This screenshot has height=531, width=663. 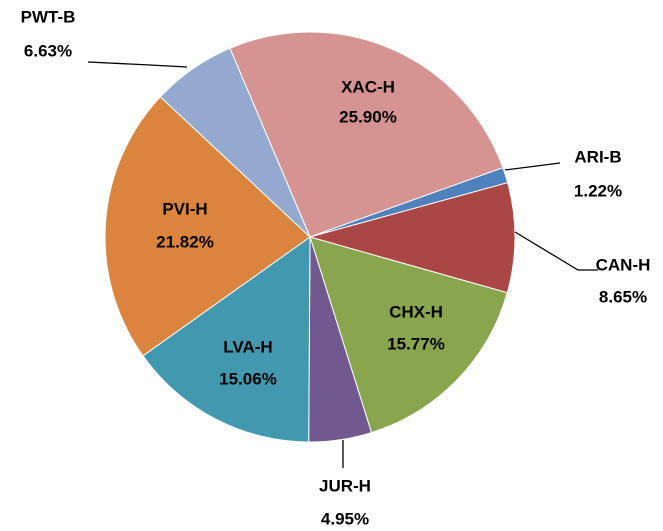 What do you see at coordinates (368, 86) in the screenshot?
I see `slice-label: XAC-H` at bounding box center [368, 86].